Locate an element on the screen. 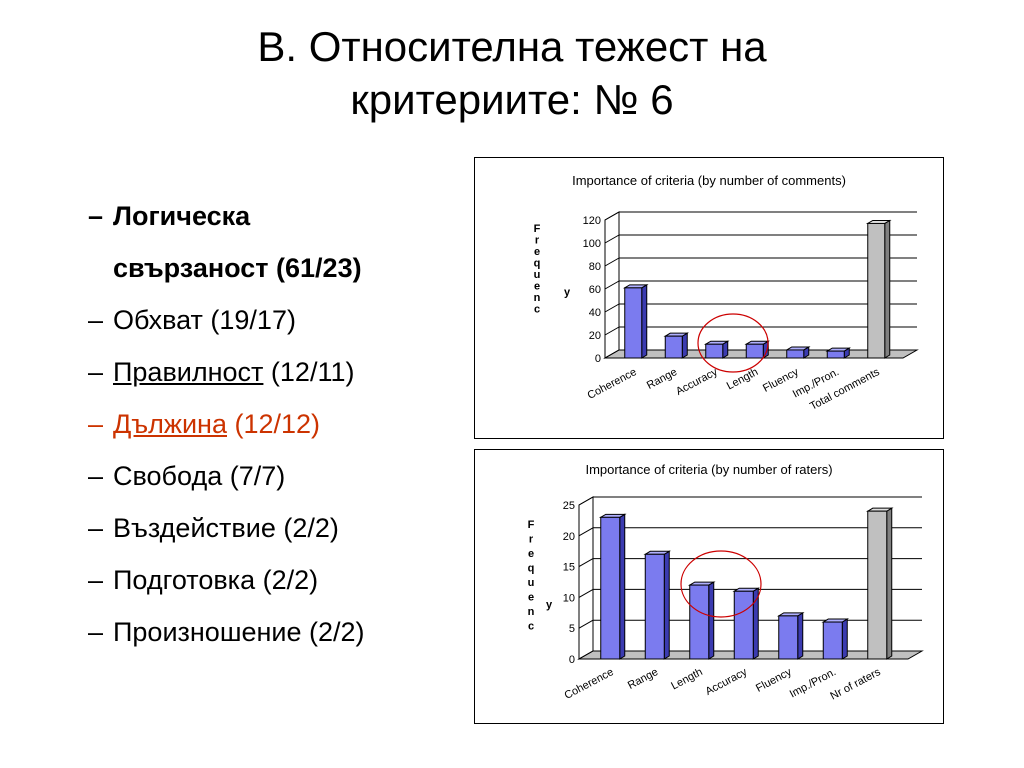 The height and width of the screenshot is (768, 1024). list-item-highlighted: – Дължина (12/12) is located at coordinates (273, 424).